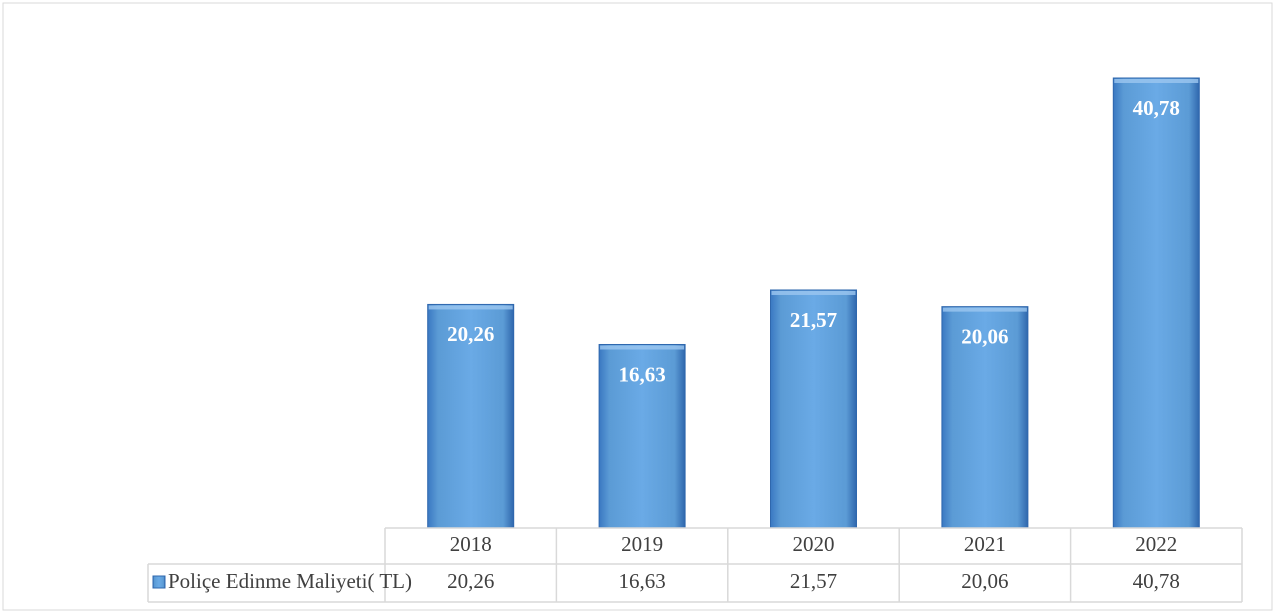 Image resolution: width=1276 pixels, height=614 pixels. I want to click on data-label: 20,06, so click(984, 336).